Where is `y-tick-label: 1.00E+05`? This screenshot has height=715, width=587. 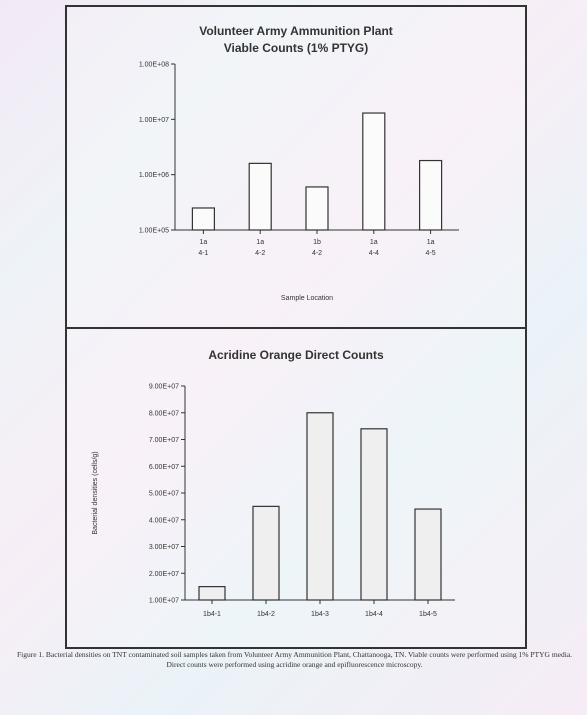 y-tick-label: 1.00E+05 is located at coordinates (154, 231).